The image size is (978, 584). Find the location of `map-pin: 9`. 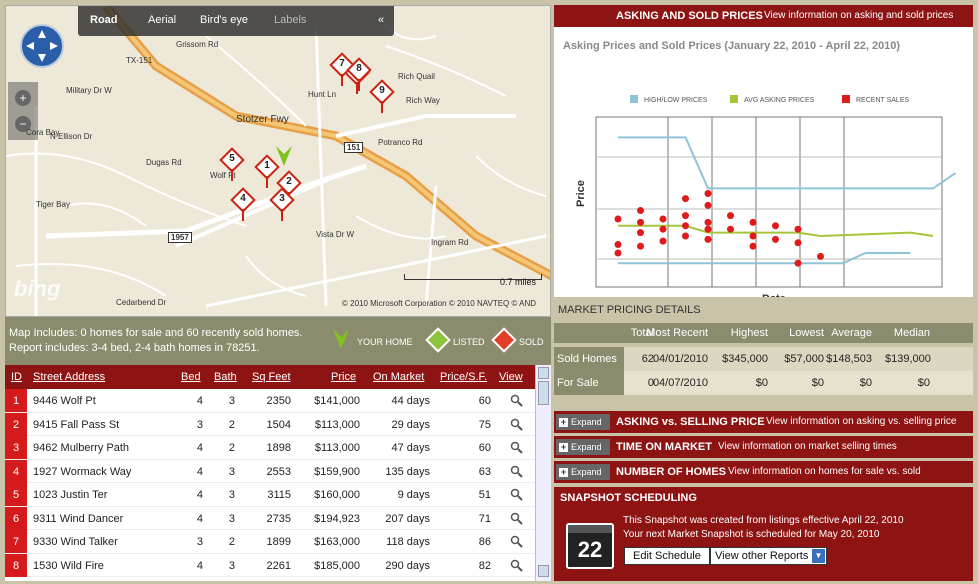

map-pin: 9 is located at coordinates (382, 96).